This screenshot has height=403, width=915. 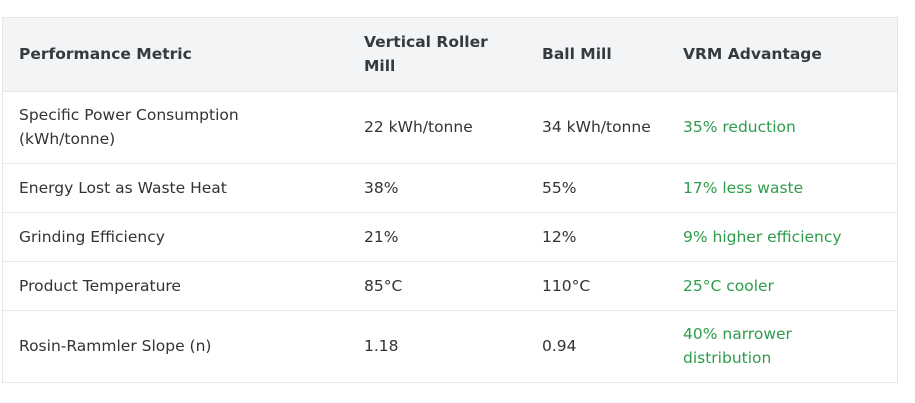 I want to click on cell-advantage: 40% narrower distribution, so click(x=782, y=345).